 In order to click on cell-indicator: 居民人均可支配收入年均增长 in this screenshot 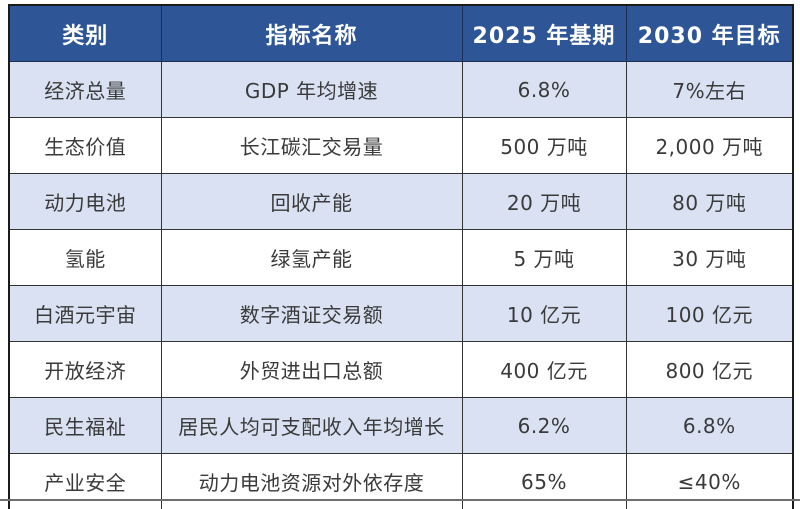, I will do `click(311, 425)`.